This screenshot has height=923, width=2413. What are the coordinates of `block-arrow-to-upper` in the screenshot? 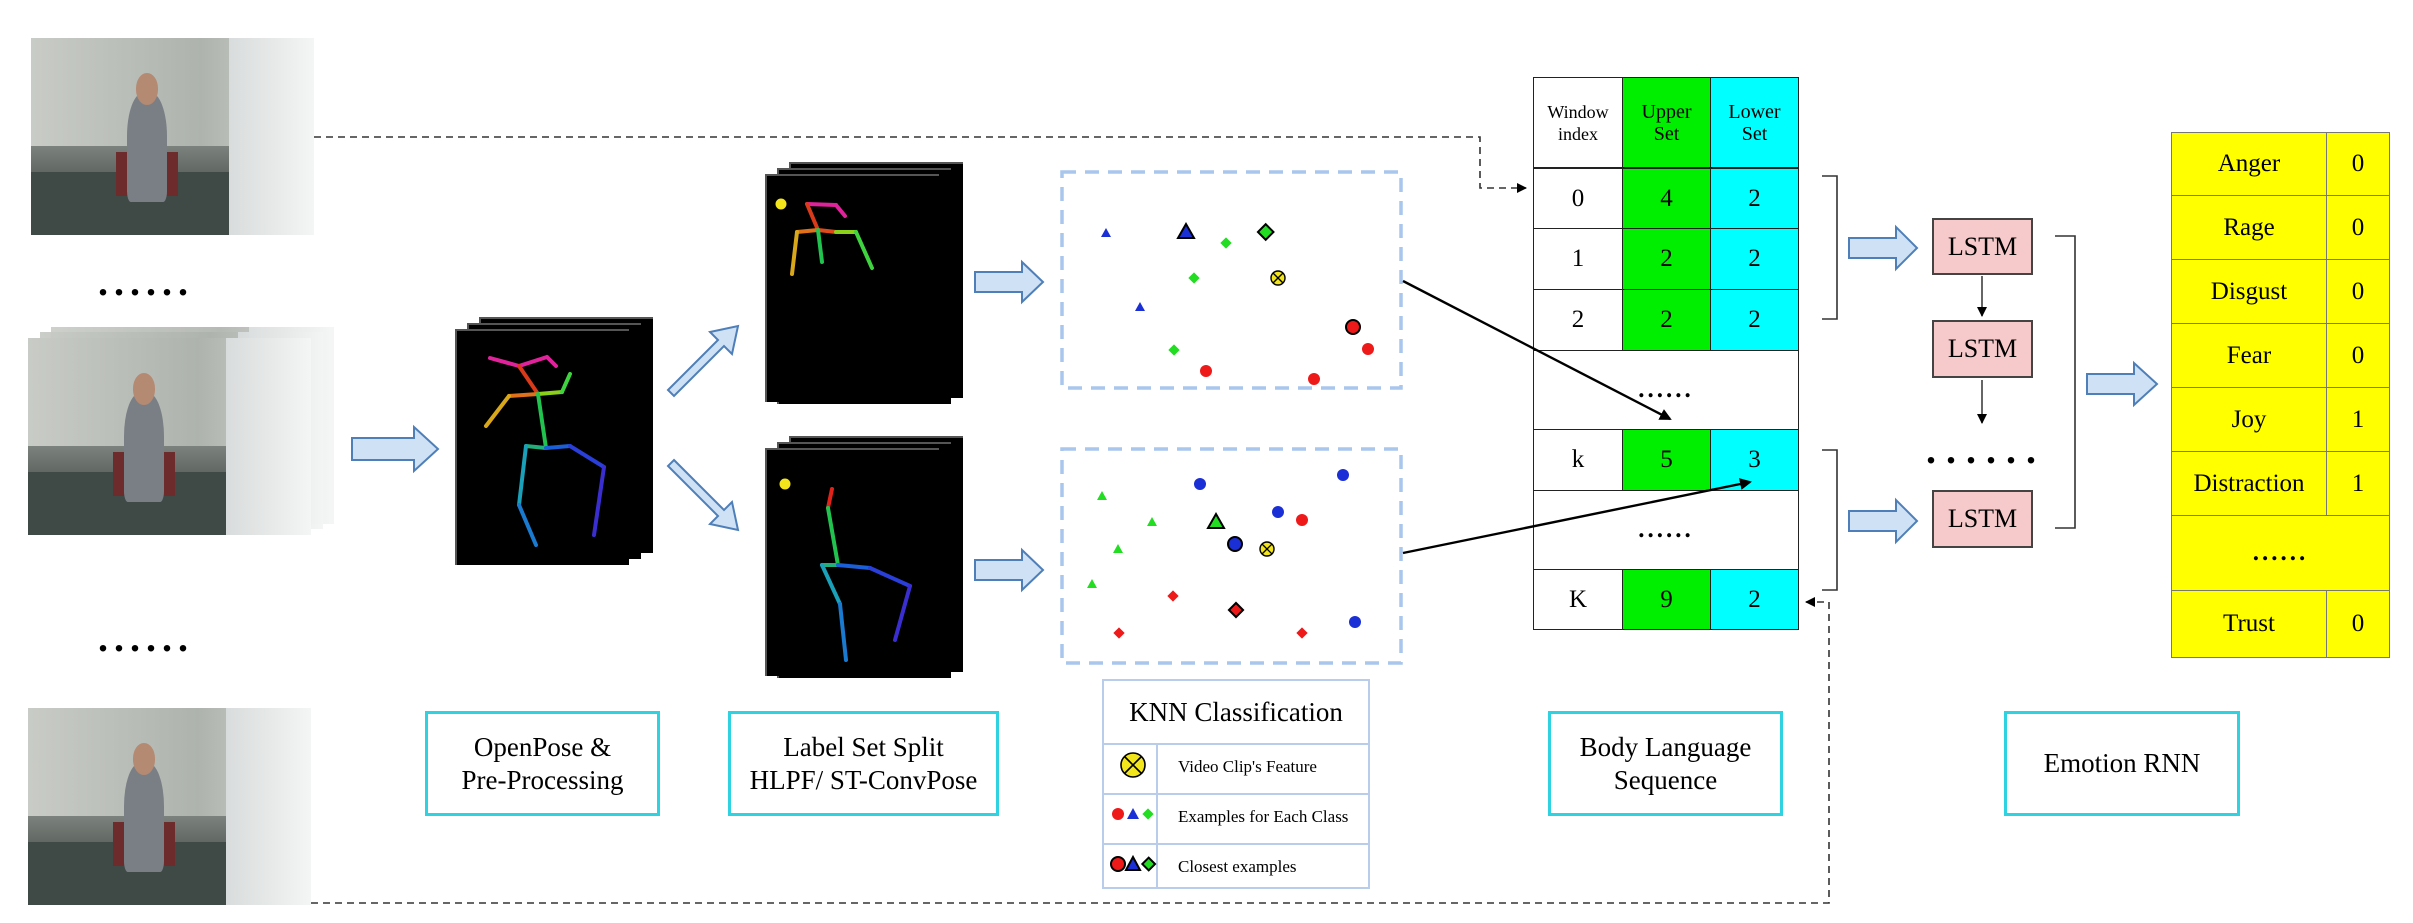 It's located at (703, 361).